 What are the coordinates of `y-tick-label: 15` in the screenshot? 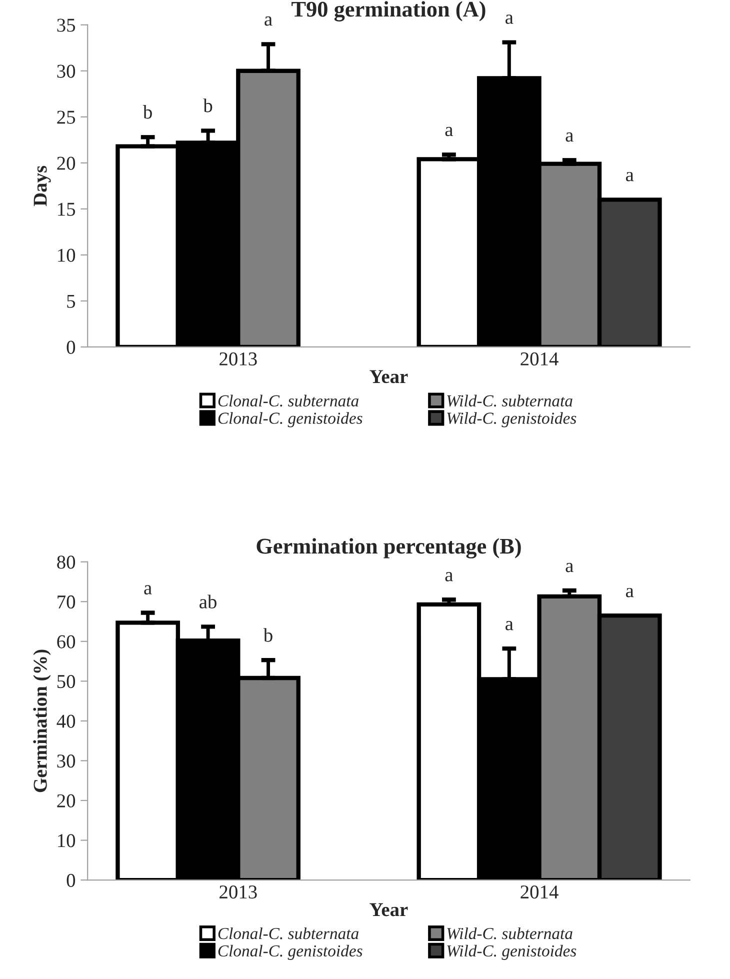 It's located at (67, 209).